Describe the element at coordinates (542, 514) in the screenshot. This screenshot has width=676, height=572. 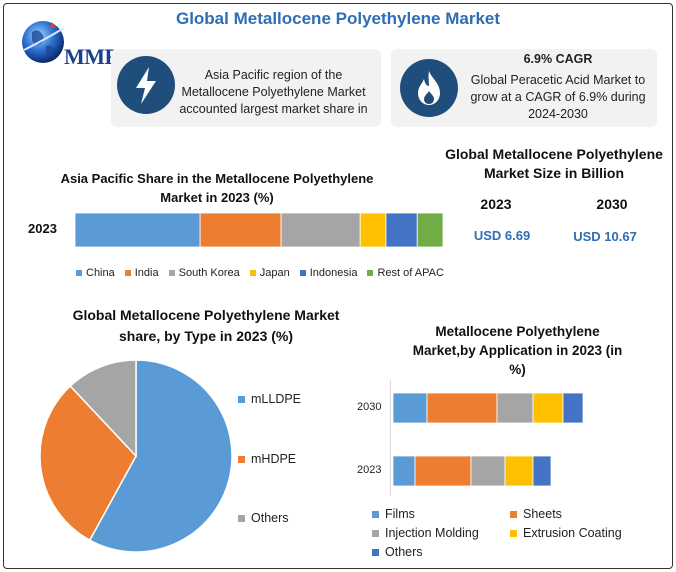
I see `legend-label: Sheets` at that location.